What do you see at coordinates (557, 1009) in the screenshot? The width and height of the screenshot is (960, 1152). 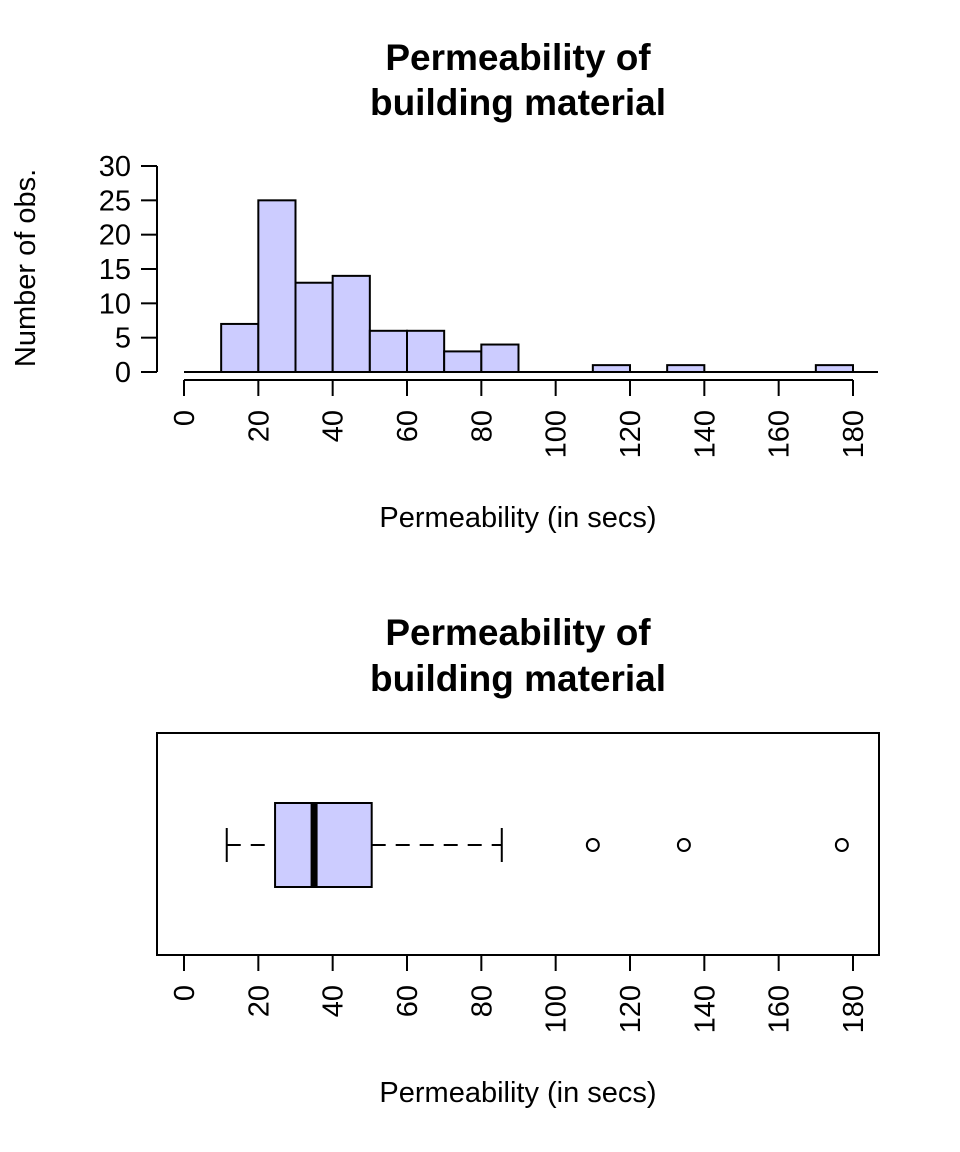 I see `boxplot-x-tick-label: 100` at bounding box center [557, 1009].